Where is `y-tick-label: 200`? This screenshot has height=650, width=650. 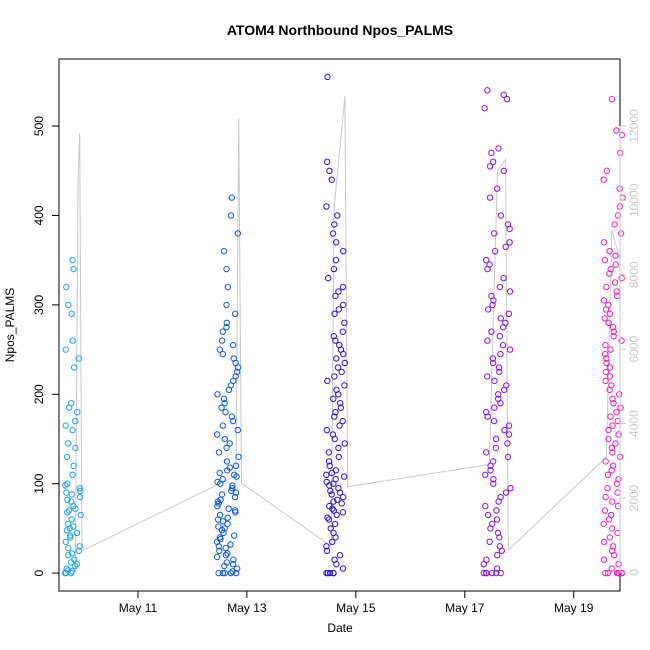
y-tick-label: 200 is located at coordinates (39, 394).